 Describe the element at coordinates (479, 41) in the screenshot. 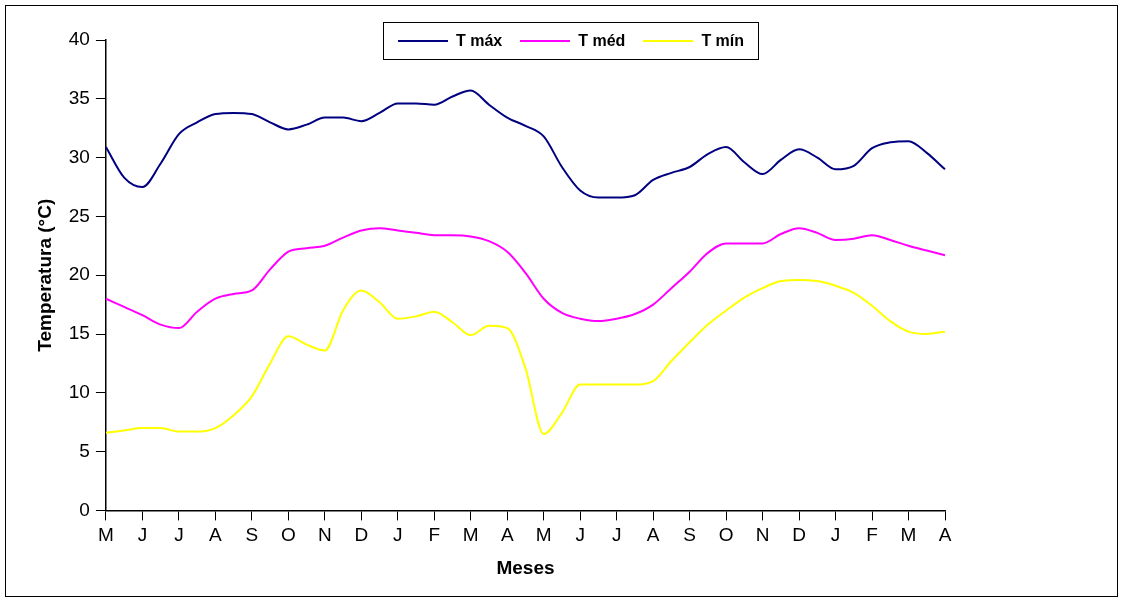

I see `legend-label: T máx` at that location.